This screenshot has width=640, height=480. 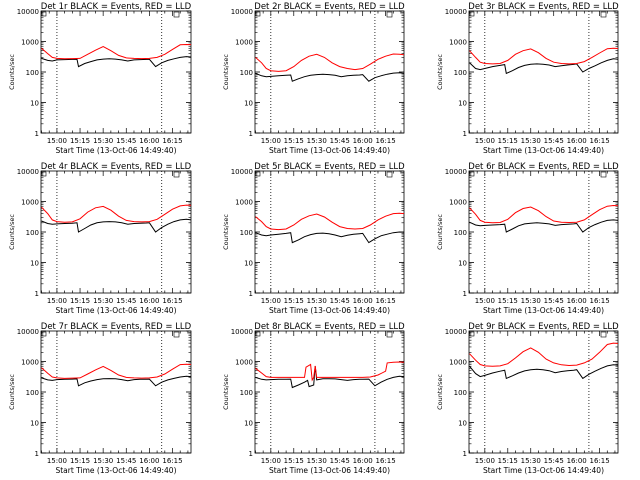 What do you see at coordinates (543, 7) in the screenshot?
I see `panel-title: Det 3r BLACK = Events, RED = LLD` at bounding box center [543, 7].